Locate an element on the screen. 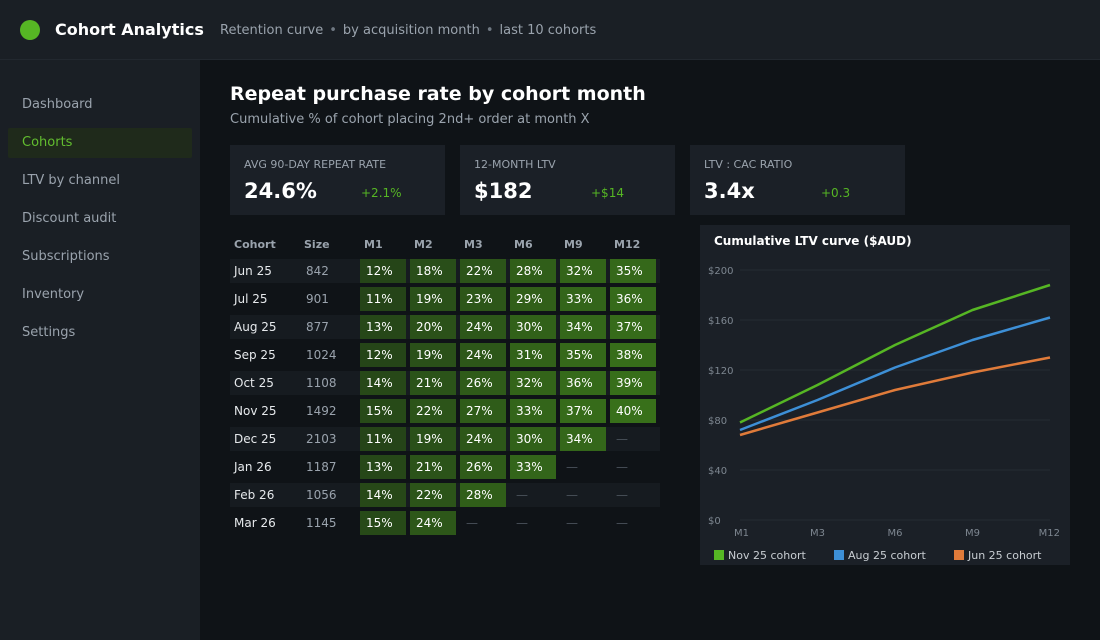 The image size is (1100, 640). sidebar-item-discount-audit: Discount audit is located at coordinates (69, 218).